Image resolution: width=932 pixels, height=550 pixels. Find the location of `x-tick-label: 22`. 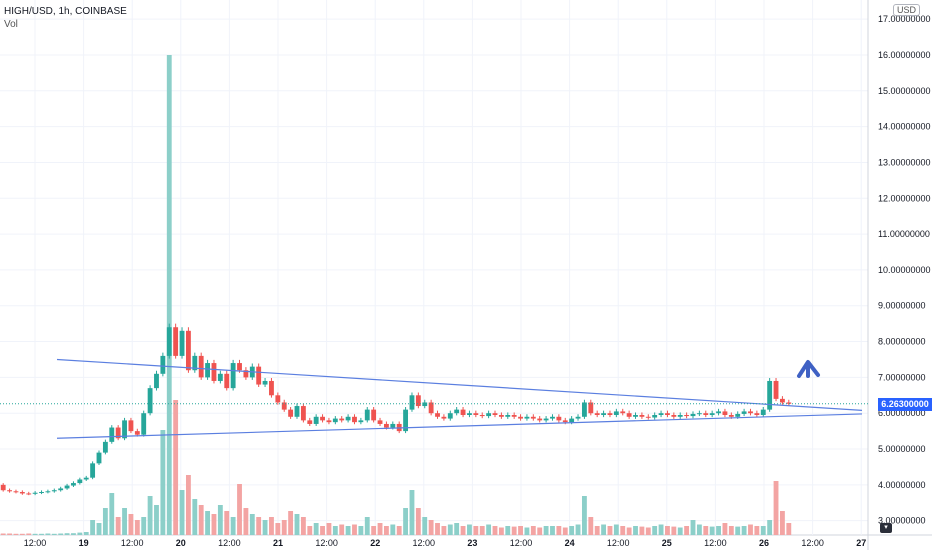

x-tick-label: 22 is located at coordinates (375, 543).